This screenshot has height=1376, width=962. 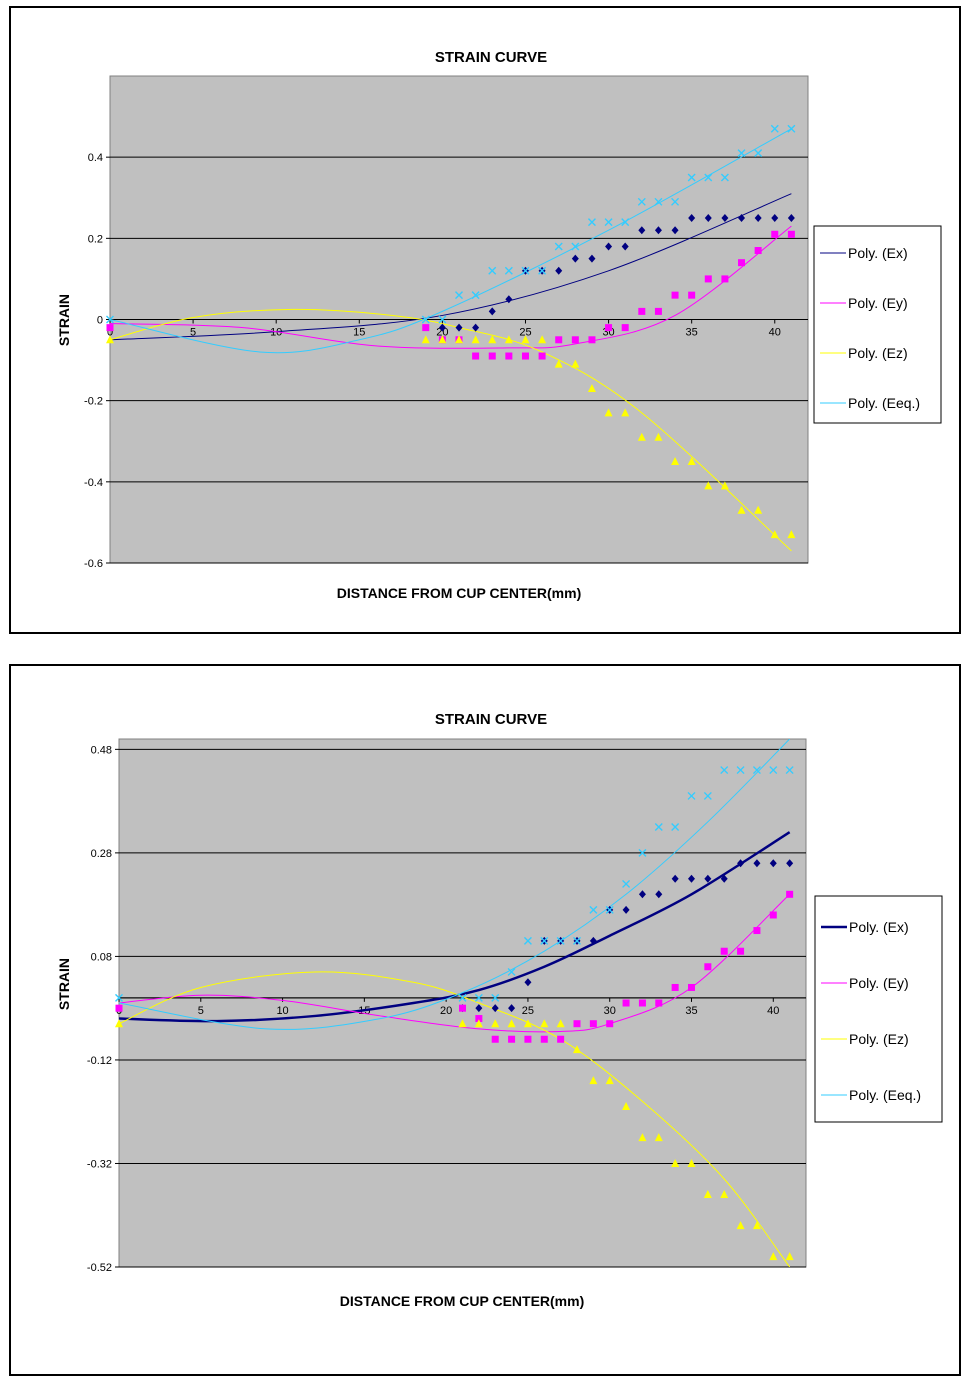 I want to click on x-tick-label: 20, so click(x=442, y=333).